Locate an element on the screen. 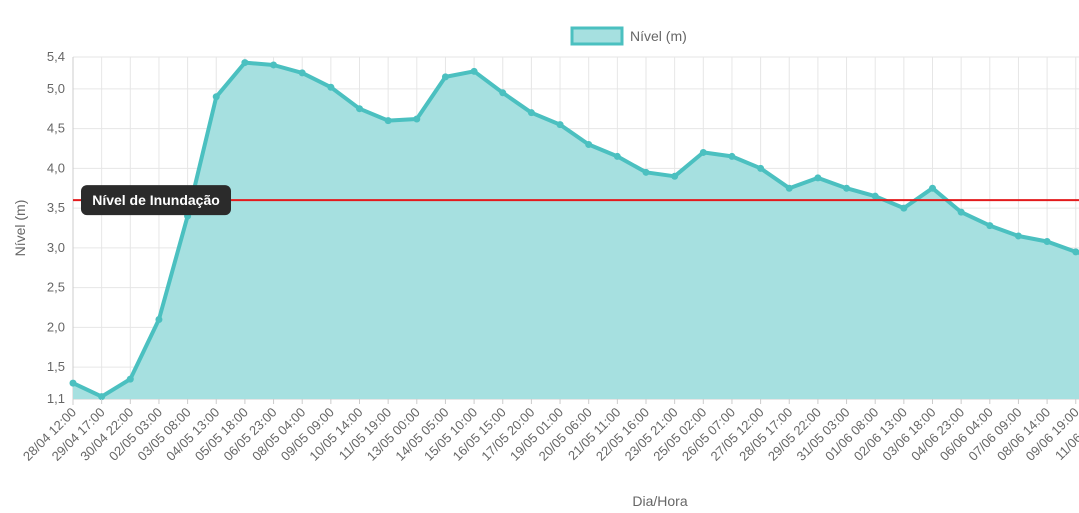 The width and height of the screenshot is (1079, 513). y-tick-label: 4,0 is located at coordinates (56, 167).